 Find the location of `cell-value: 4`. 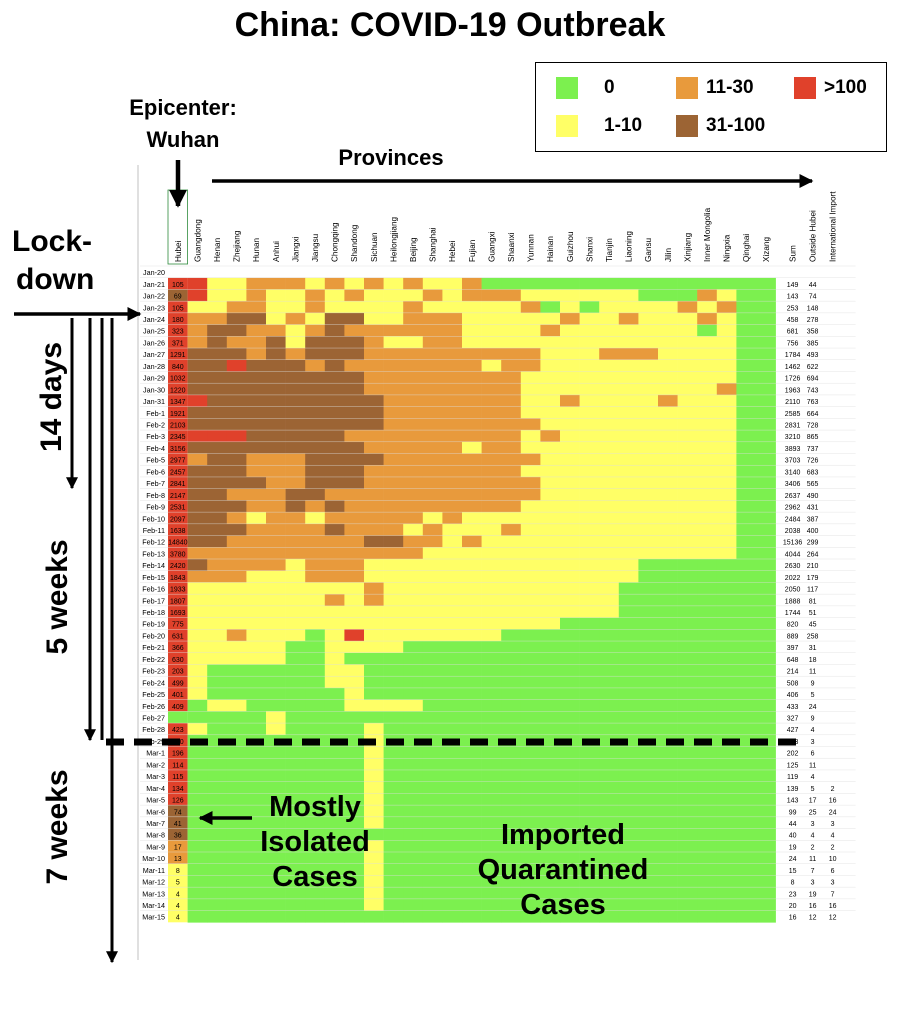

cell-value: 4 is located at coordinates (178, 894).